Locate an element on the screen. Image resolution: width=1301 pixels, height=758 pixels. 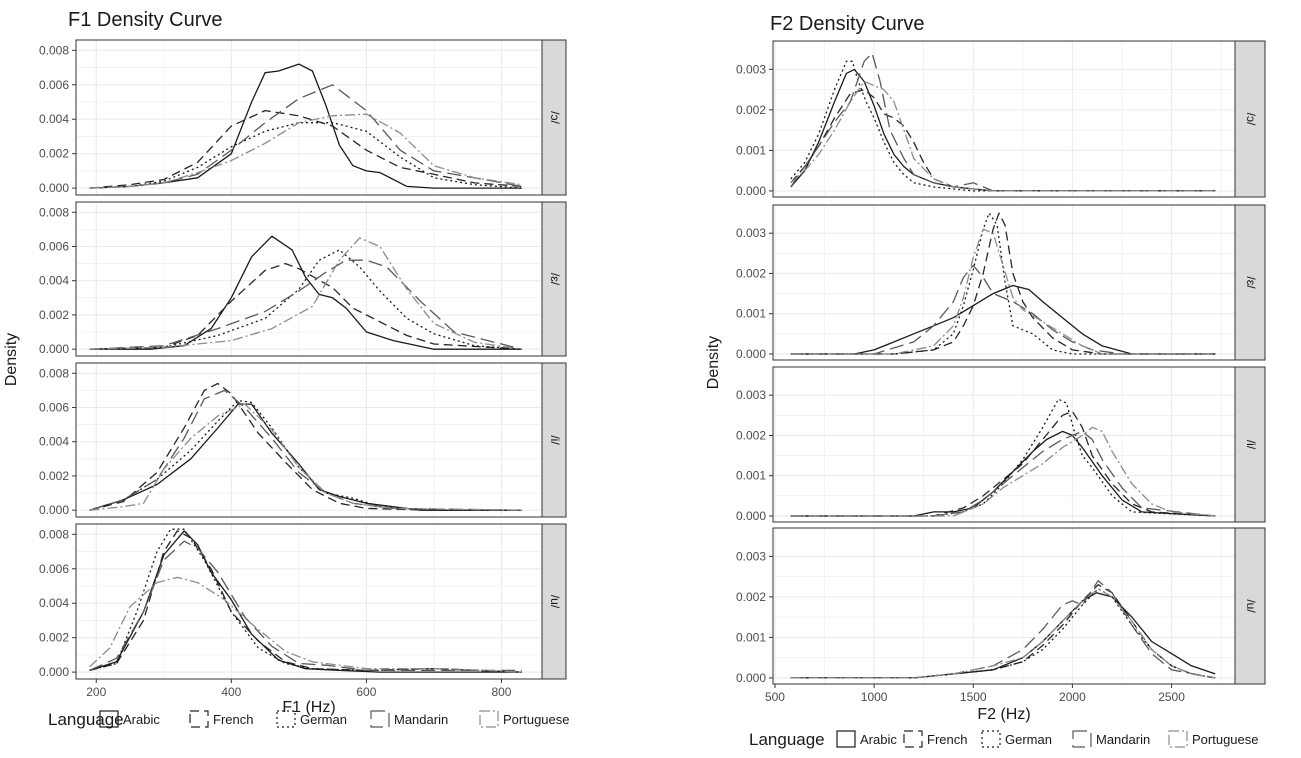
facet-panel: 0.000 0.001 0.002 0.003/ɛ/ is located at coordinates (1001, 282).